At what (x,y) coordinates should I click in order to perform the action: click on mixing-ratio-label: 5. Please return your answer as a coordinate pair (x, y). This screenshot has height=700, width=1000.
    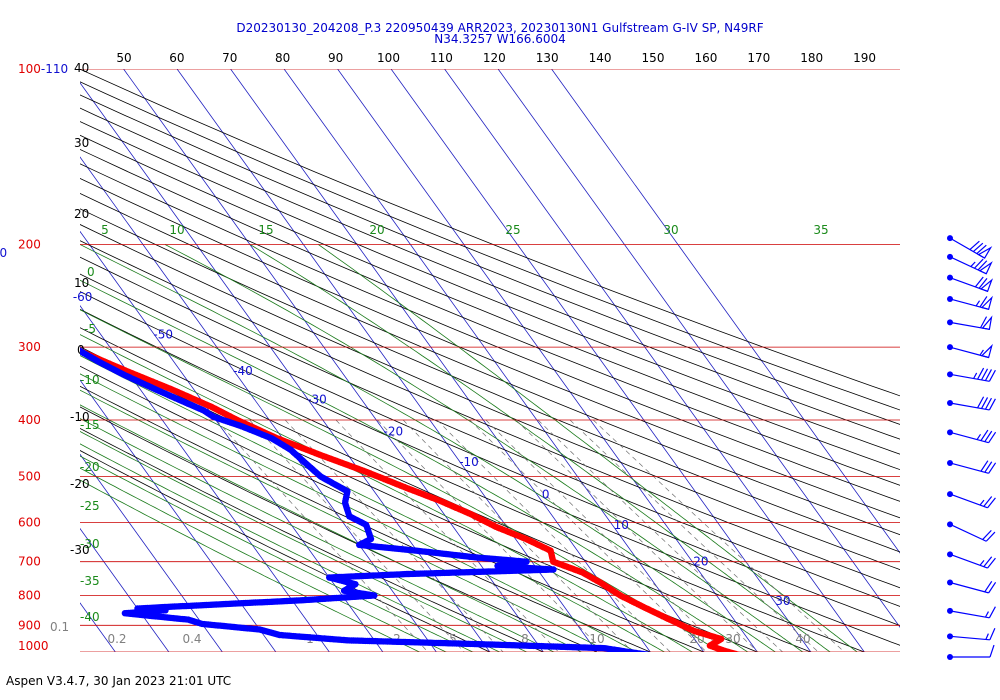
    Looking at the image, I should click on (453, 639).